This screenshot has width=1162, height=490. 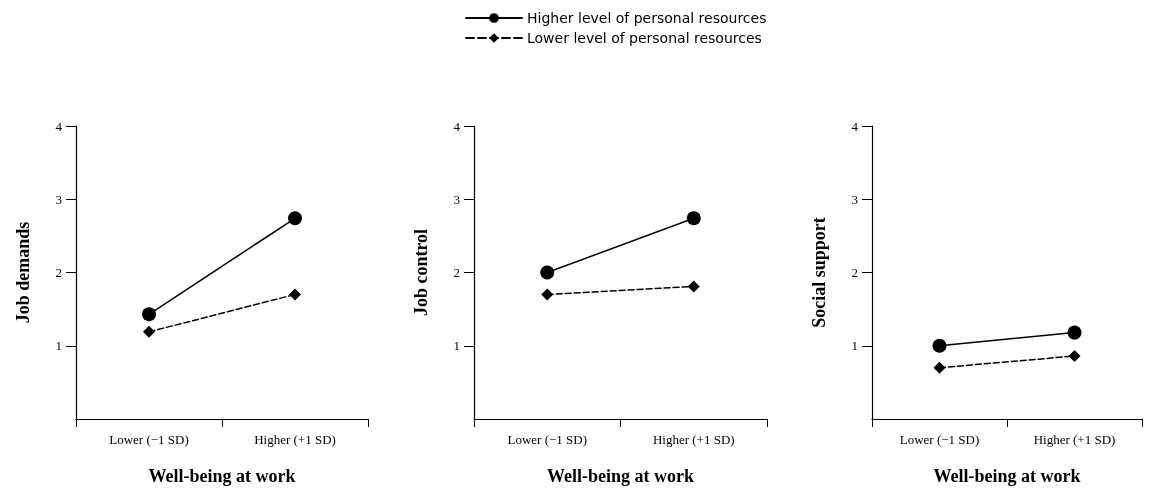 What do you see at coordinates (647, 18) in the screenshot?
I see `legend-label: Higher level of personal resources` at bounding box center [647, 18].